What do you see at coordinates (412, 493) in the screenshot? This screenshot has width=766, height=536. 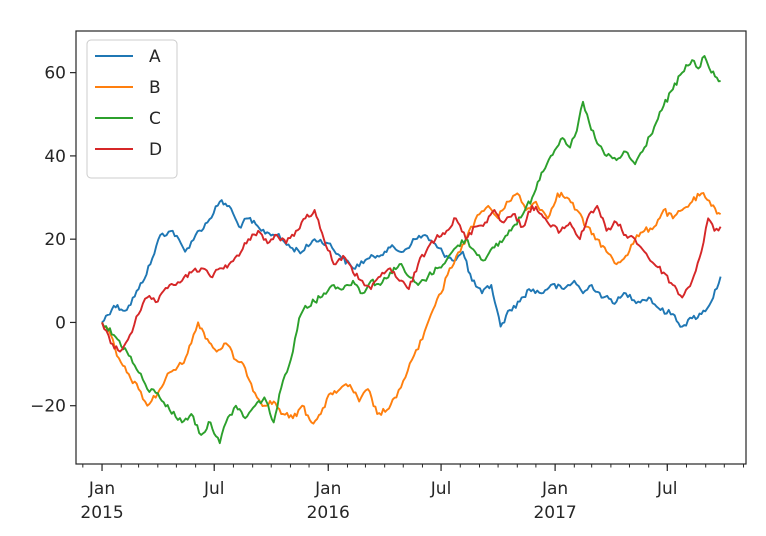 I see `x-axis: Jan 2015 Jul Jan 2016 Jul Jan 2017 Jul` at bounding box center [412, 493].